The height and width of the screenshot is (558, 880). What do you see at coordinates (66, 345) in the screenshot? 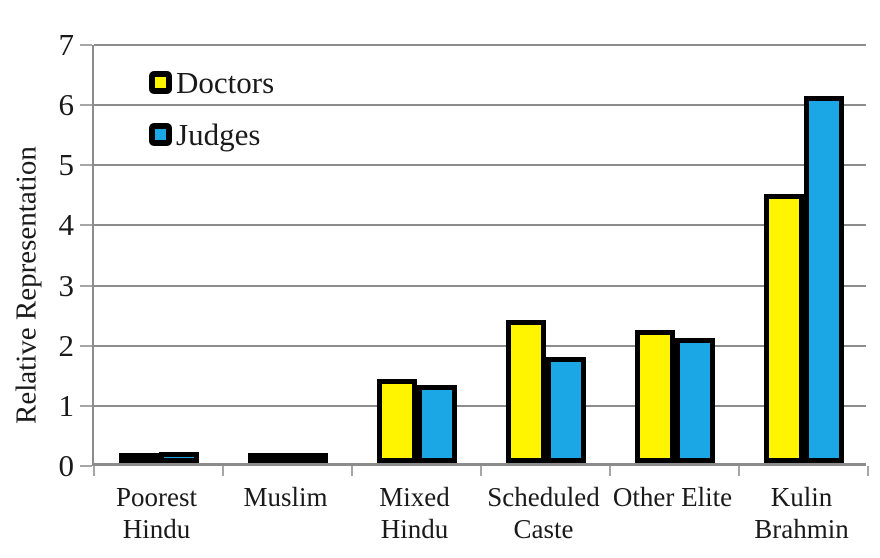
I see `y-tick-label-2: 2` at bounding box center [66, 345].